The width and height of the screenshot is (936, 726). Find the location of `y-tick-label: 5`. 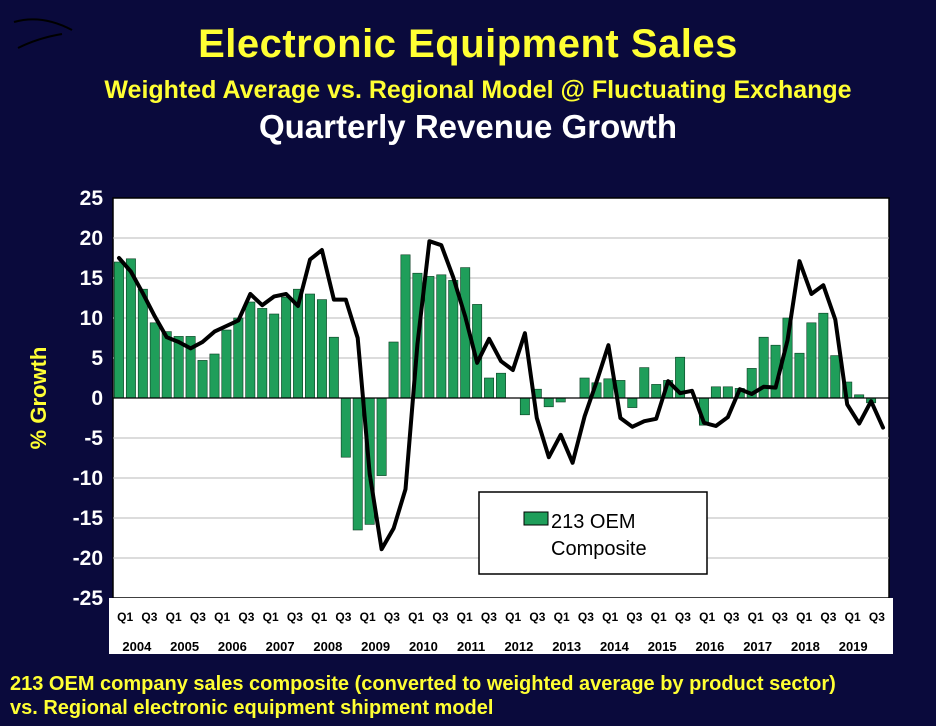

y-tick-label: 5 is located at coordinates (97, 358).